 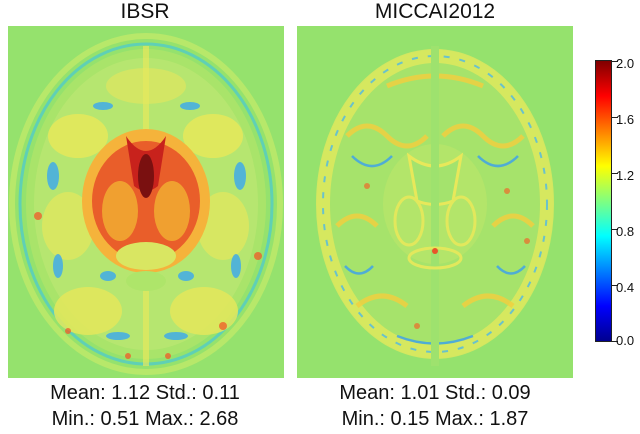 I want to click on colorbar, so click(x=603, y=201).